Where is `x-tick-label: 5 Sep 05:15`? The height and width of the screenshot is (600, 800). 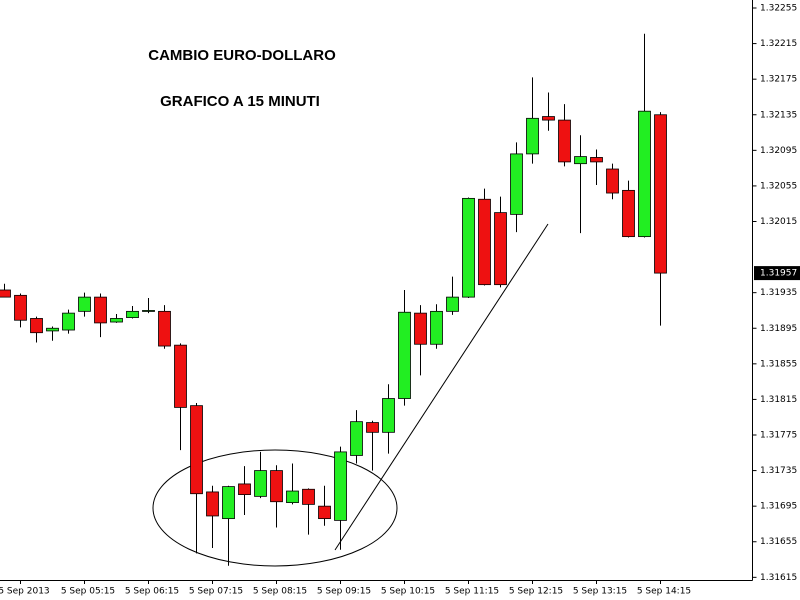 x-tick-label: 5 Sep 05:15 is located at coordinates (88, 592).